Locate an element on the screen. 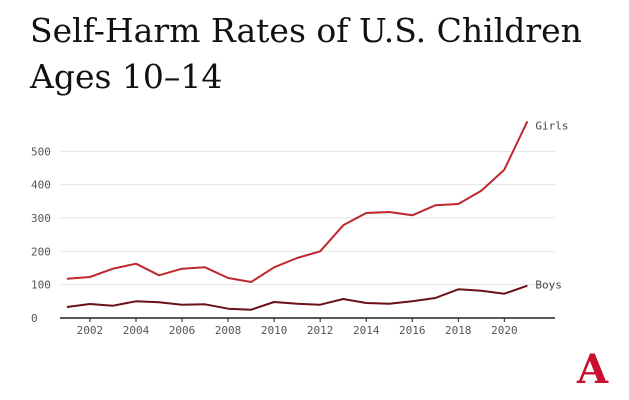 The image size is (629, 400). the-atlantic-logo: A is located at coordinates (593, 369).